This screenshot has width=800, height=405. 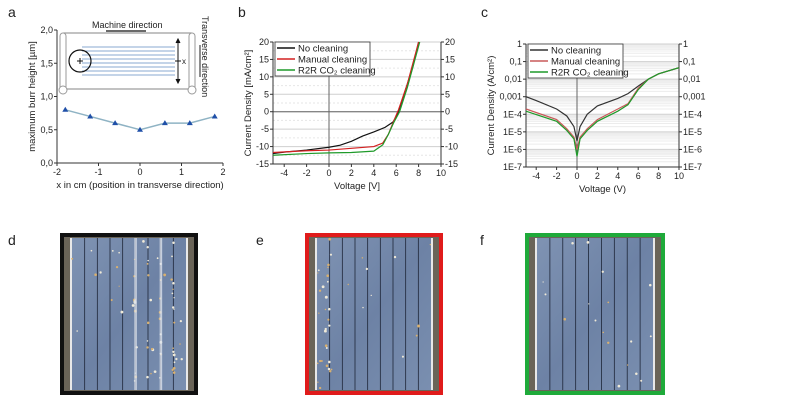 What do you see at coordinates (12, 240) in the screenshot?
I see `panel-label-d: d` at bounding box center [12, 240].